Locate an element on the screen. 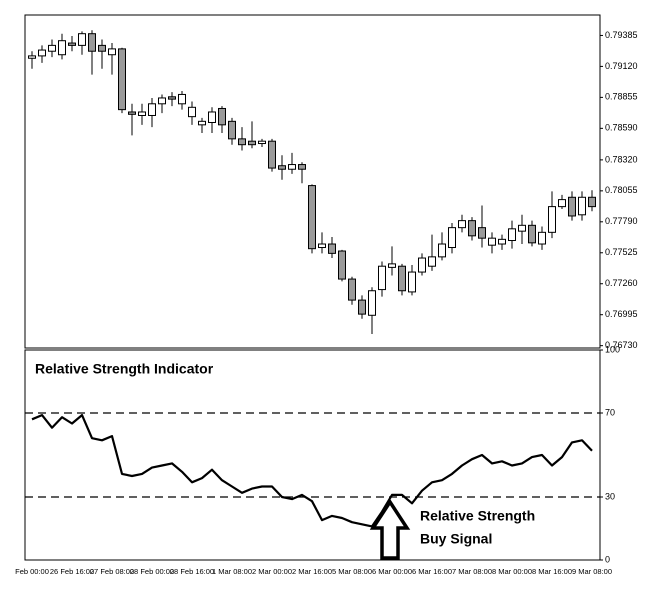  x-tick-label: 28 Feb 16:00 is located at coordinates (192, 571).